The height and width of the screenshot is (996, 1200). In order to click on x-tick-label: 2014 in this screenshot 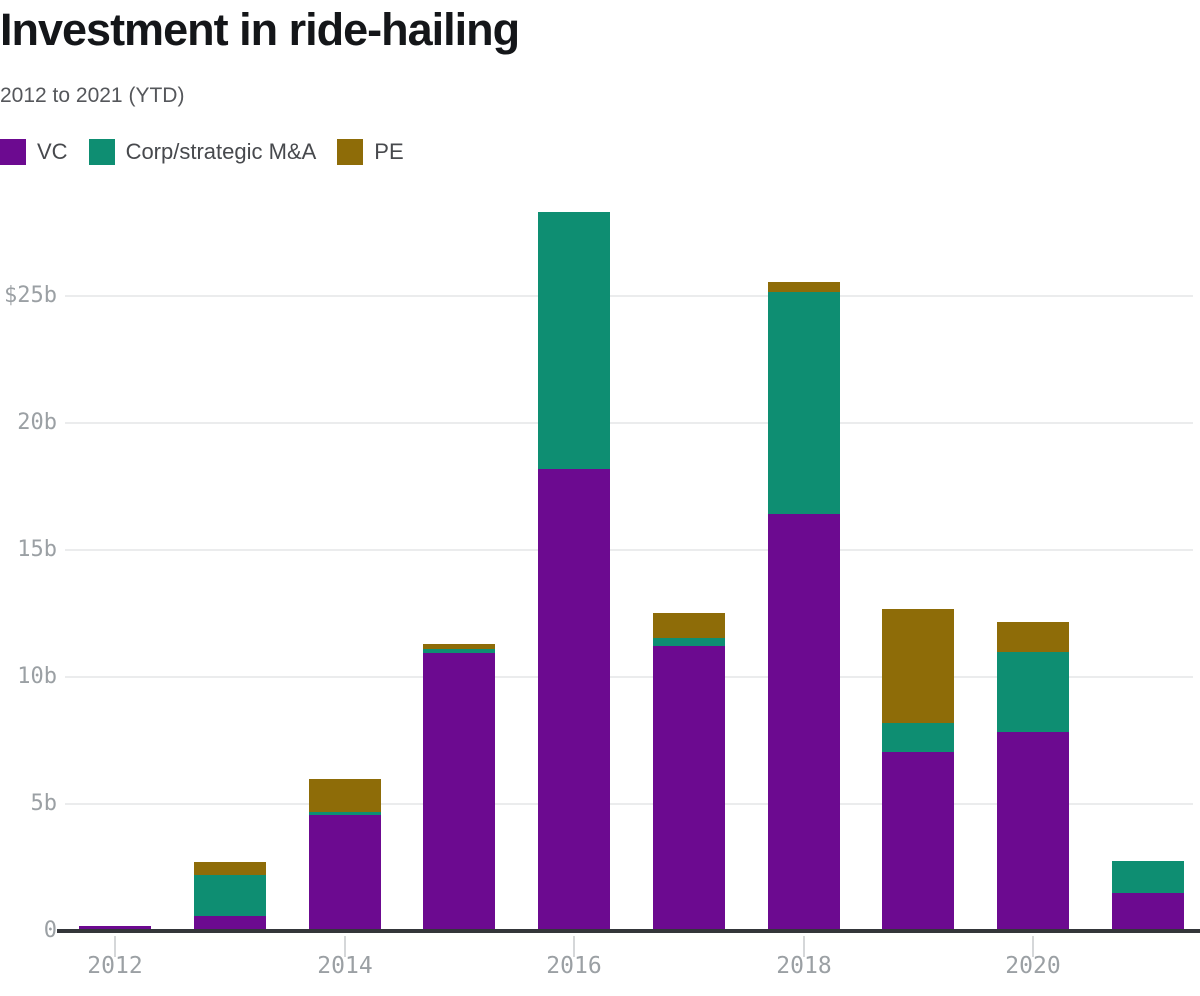, I will do `click(345, 966)`.